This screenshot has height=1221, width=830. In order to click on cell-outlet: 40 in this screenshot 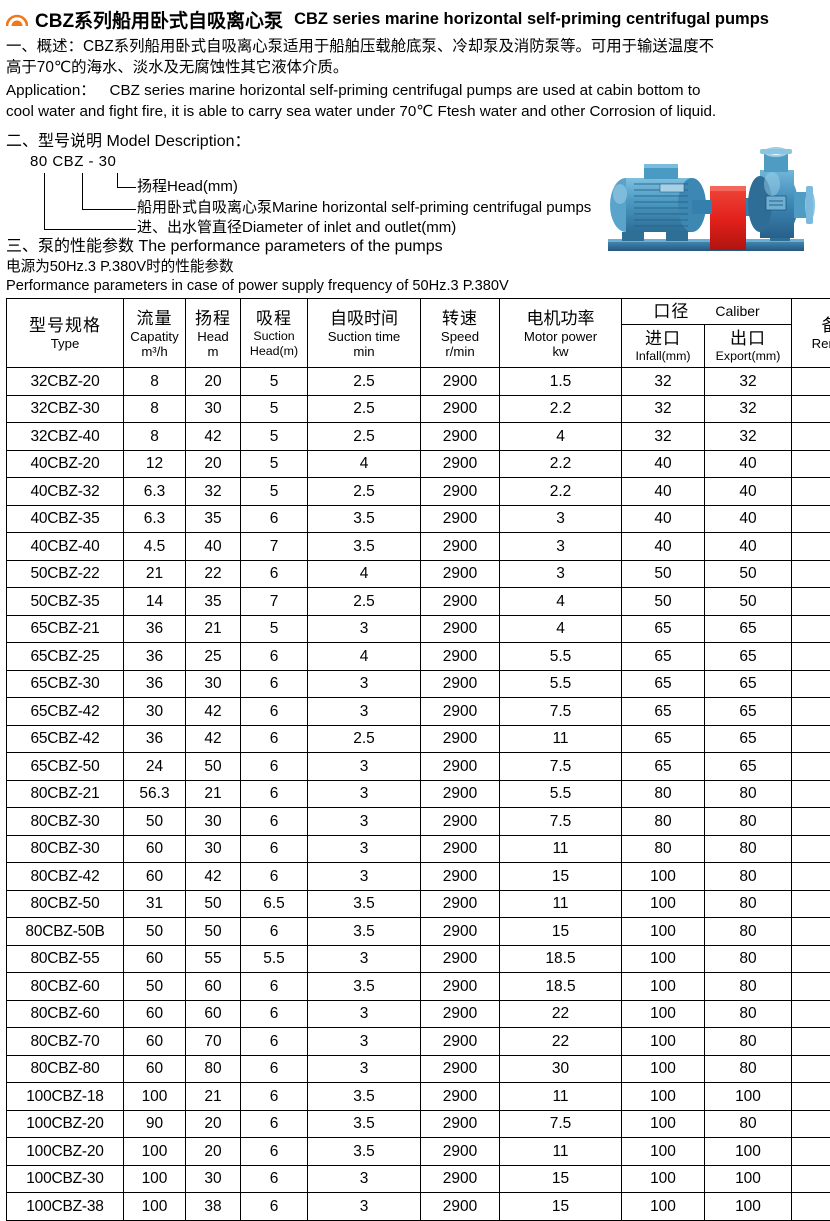, I will do `click(748, 464)`.